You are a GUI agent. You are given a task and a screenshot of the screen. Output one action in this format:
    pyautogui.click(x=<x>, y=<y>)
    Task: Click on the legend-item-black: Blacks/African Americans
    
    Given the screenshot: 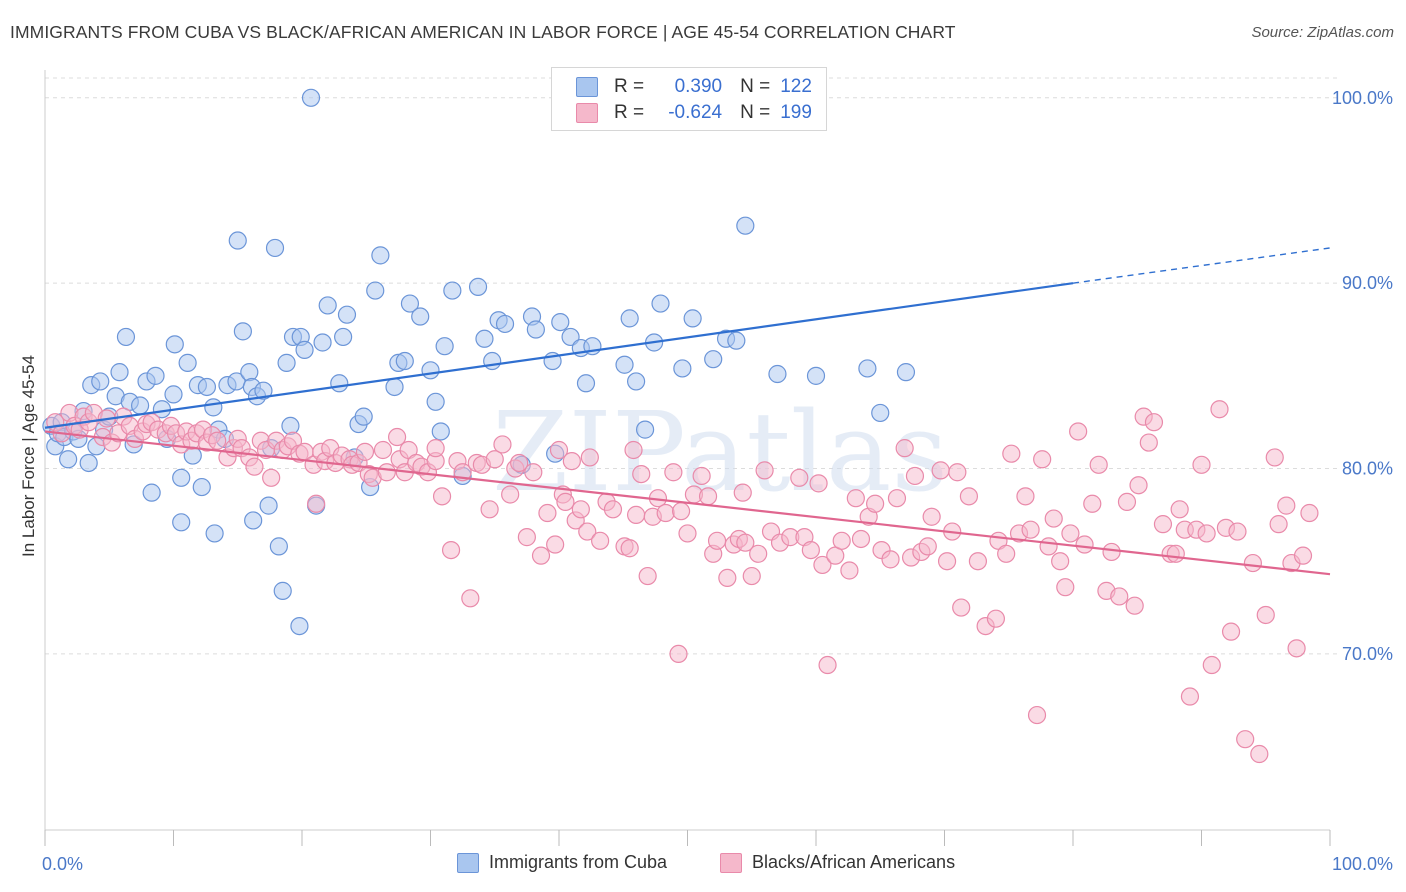 What is the action you would take?
    pyautogui.click(x=837, y=862)
    